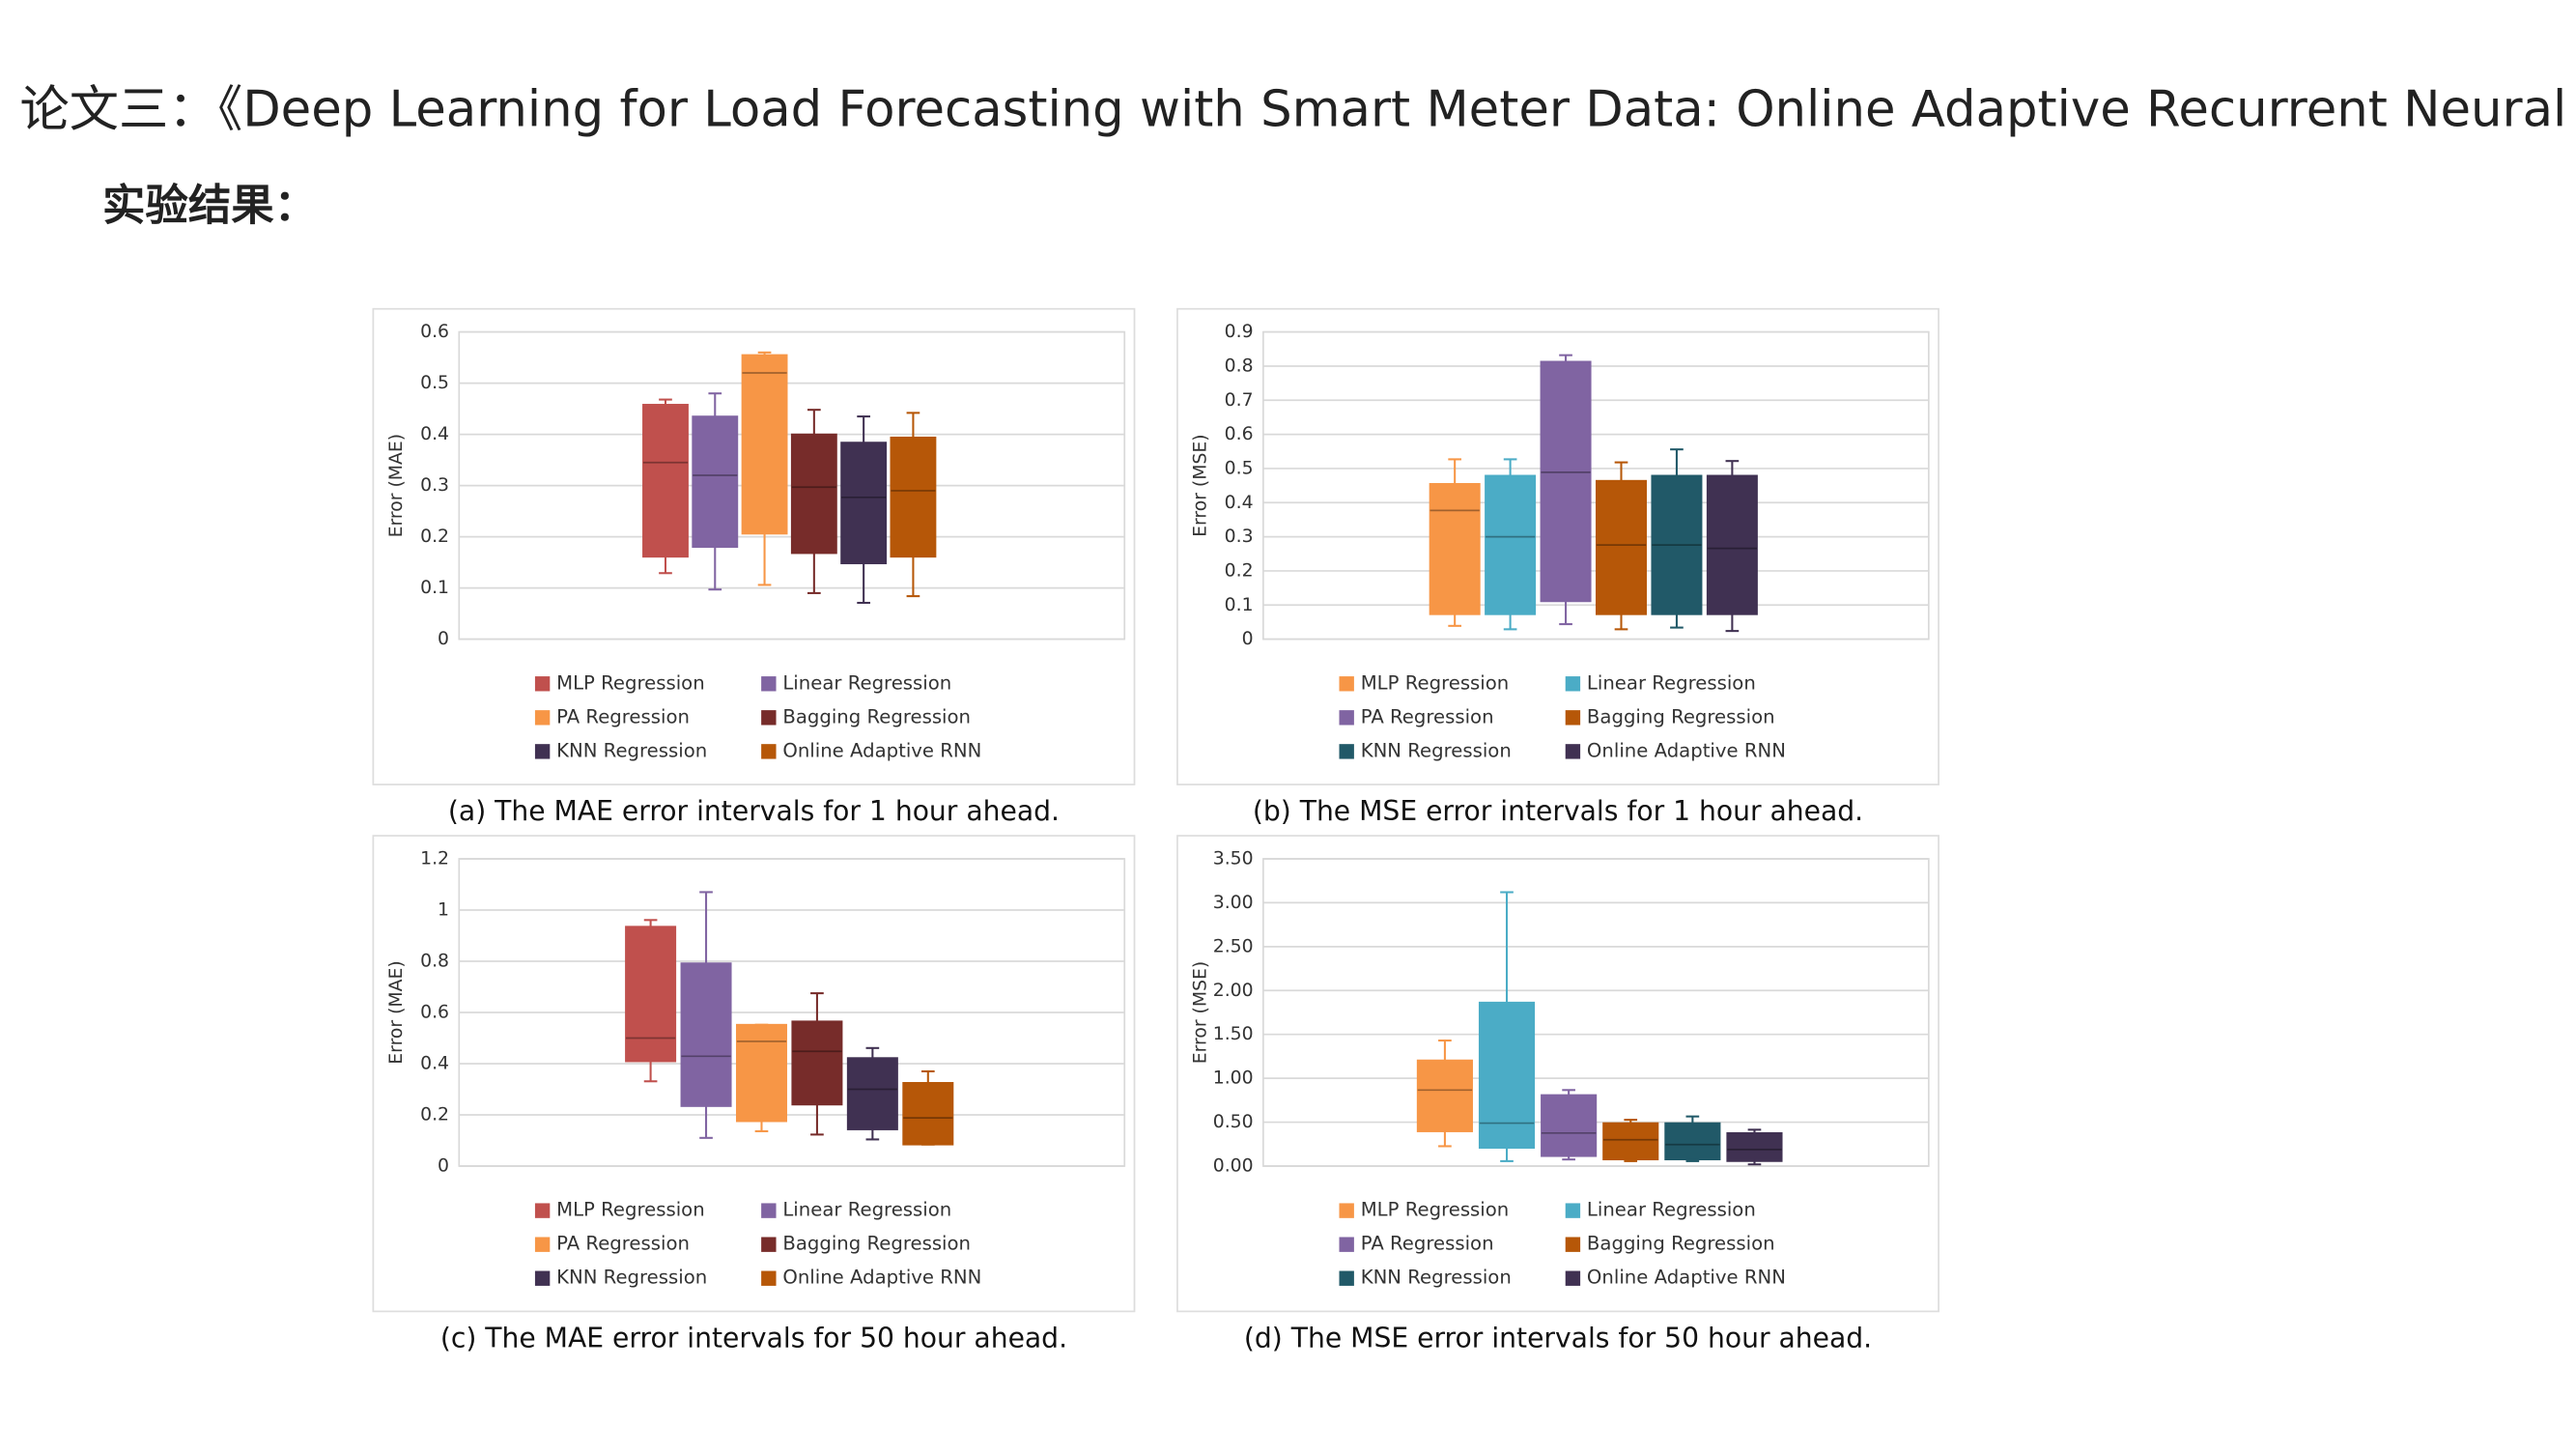 This screenshot has height=1453, width=2576. Describe the element at coordinates (1239, 366) in the screenshot. I see `y-tick-label: 0.8` at that location.